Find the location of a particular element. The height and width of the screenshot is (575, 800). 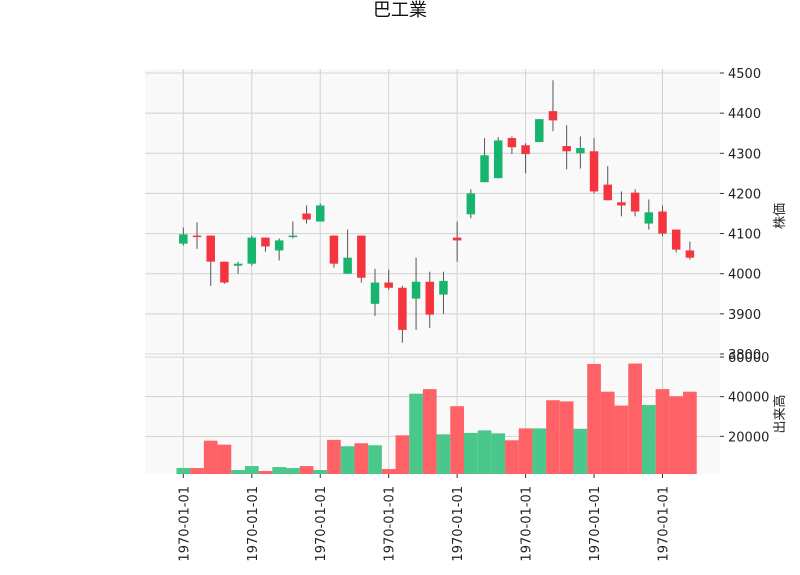

price-y-axis-label: 株価 is located at coordinates (780, 216).